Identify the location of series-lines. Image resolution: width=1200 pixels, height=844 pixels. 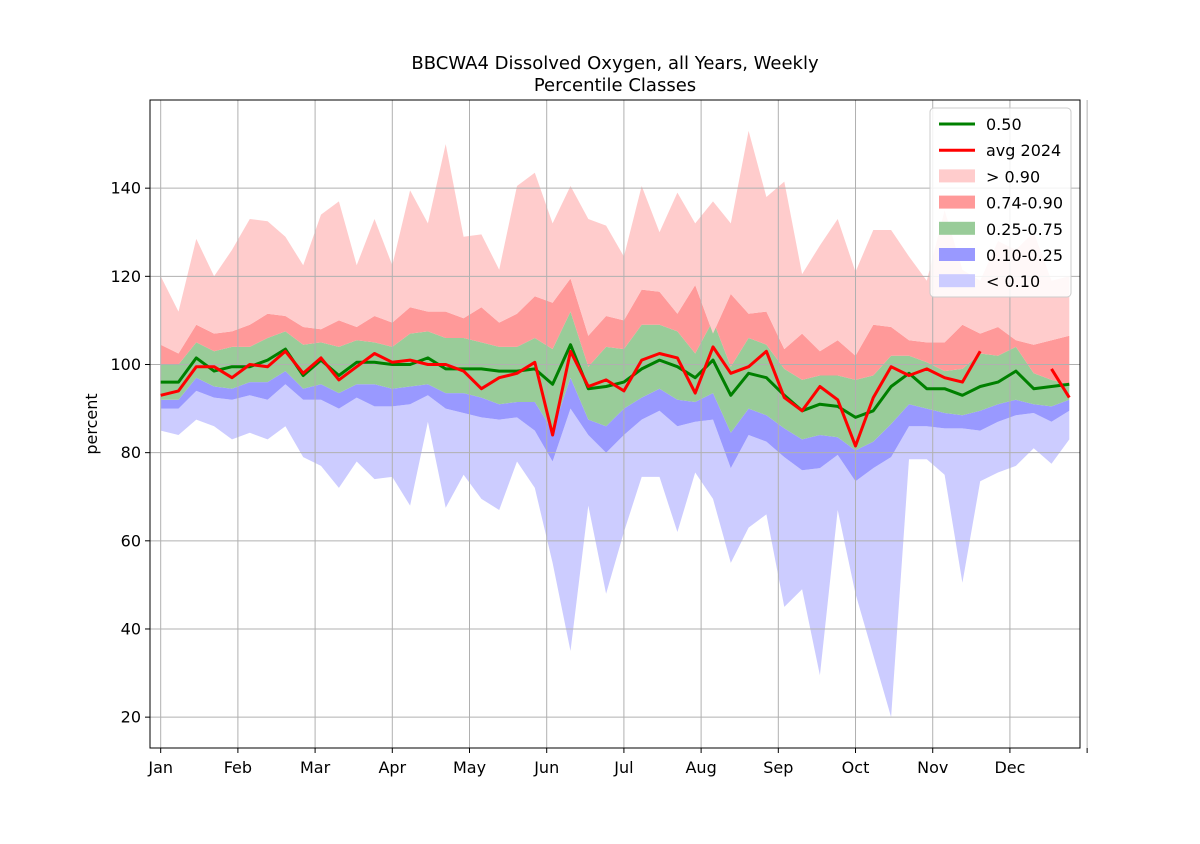
(615, 395).